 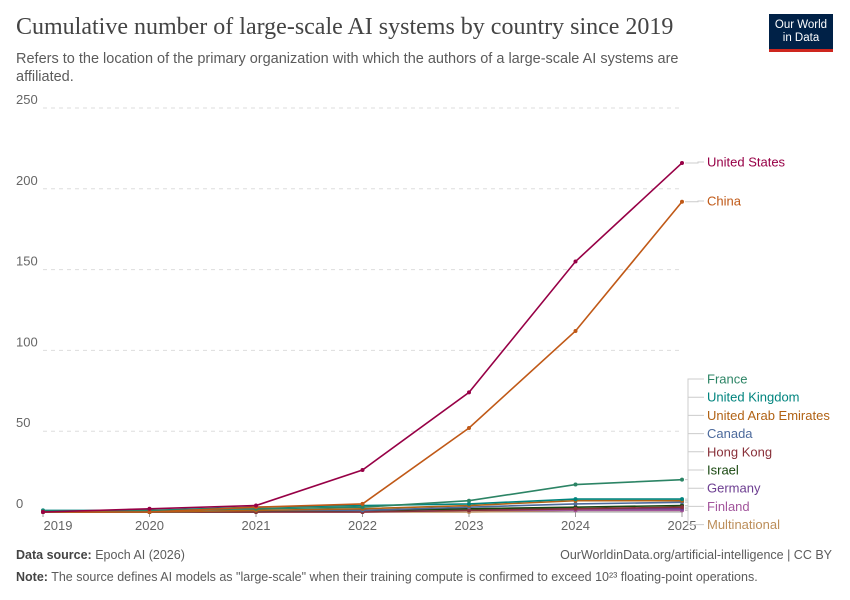 I want to click on series-label: United Arab Emirates, so click(x=768, y=415).